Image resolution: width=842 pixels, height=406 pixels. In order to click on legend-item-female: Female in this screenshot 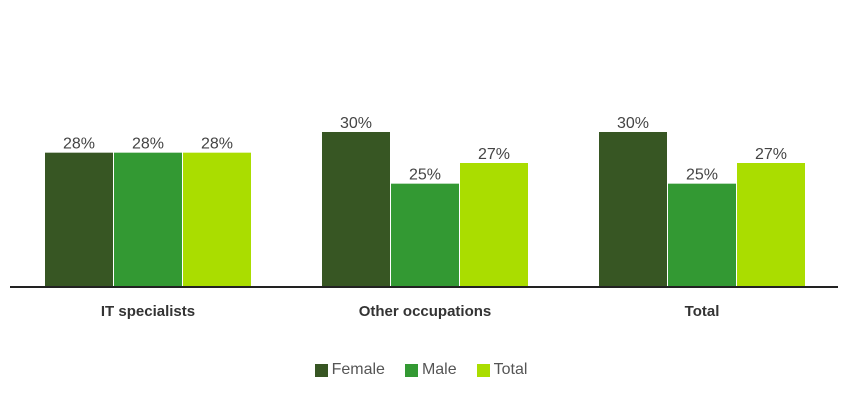, I will do `click(349, 370)`.